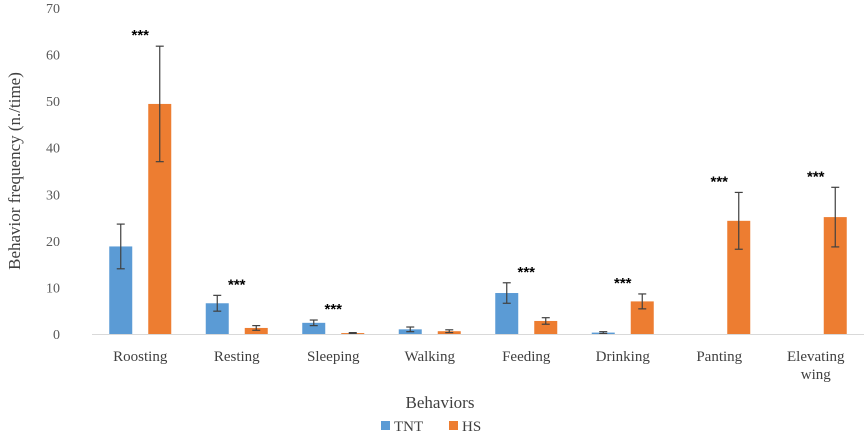 The width and height of the screenshot is (865, 437). What do you see at coordinates (53, 9) in the screenshot?
I see `y-tick-label: 70` at bounding box center [53, 9].